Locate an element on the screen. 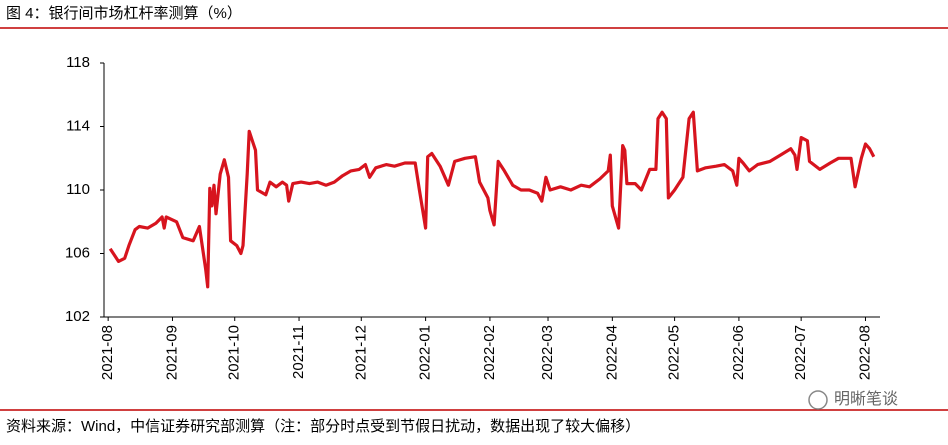  x-tick-label: 2022-07 is located at coordinates (800, 352).